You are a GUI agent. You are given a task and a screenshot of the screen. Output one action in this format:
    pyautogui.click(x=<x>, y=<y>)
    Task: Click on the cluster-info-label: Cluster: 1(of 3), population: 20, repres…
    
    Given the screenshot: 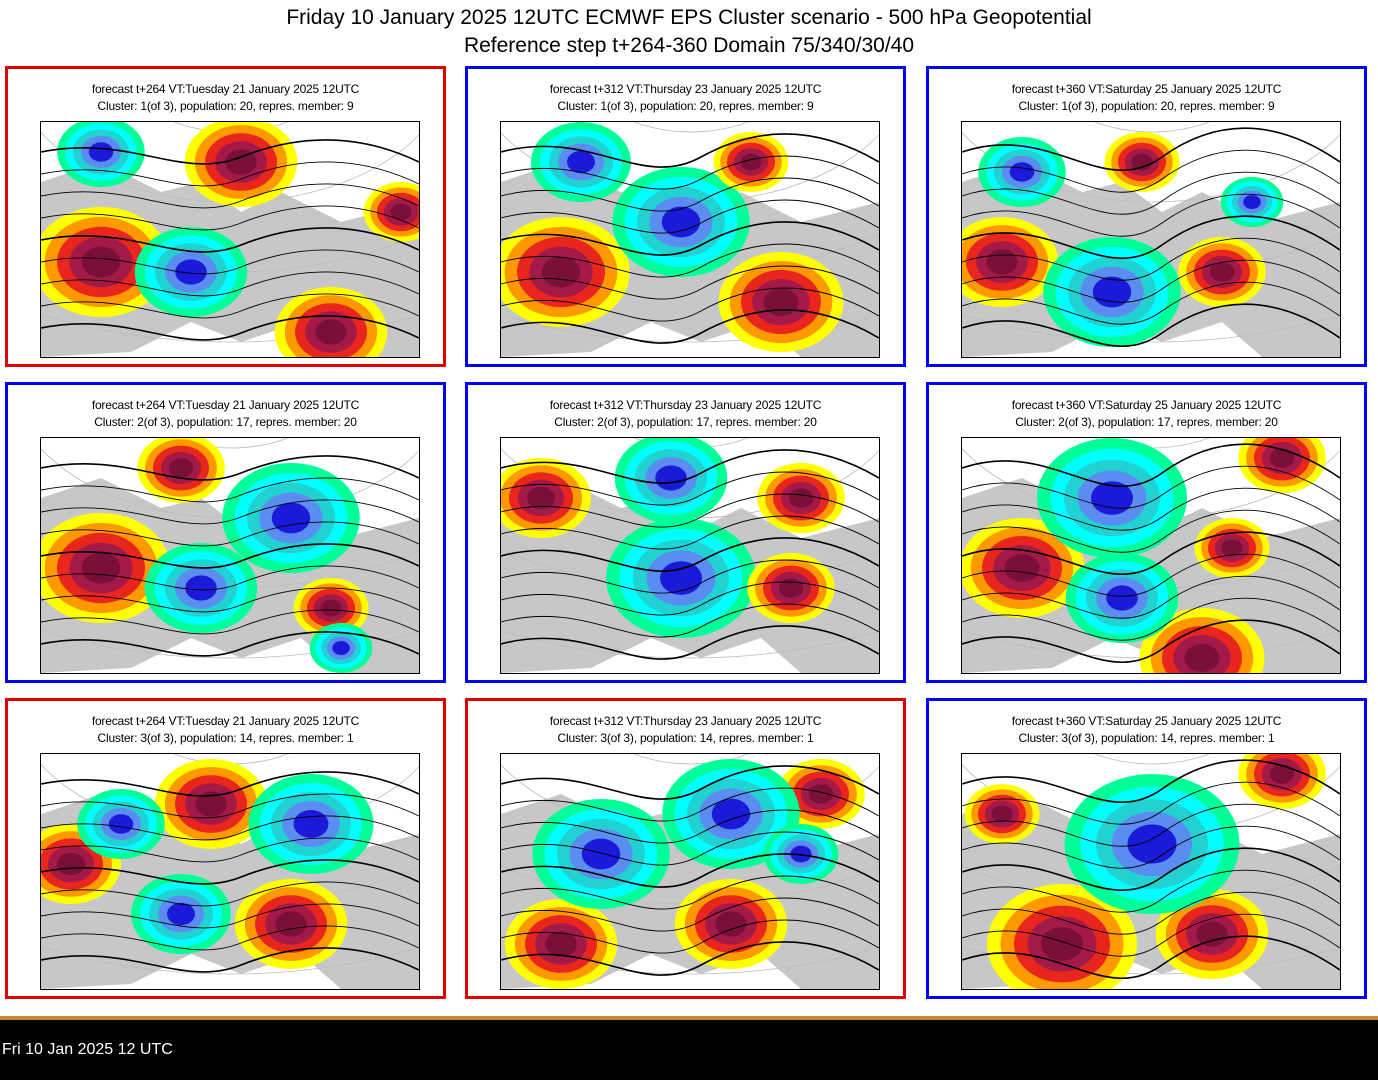 What is the action you would take?
    pyautogui.click(x=685, y=106)
    